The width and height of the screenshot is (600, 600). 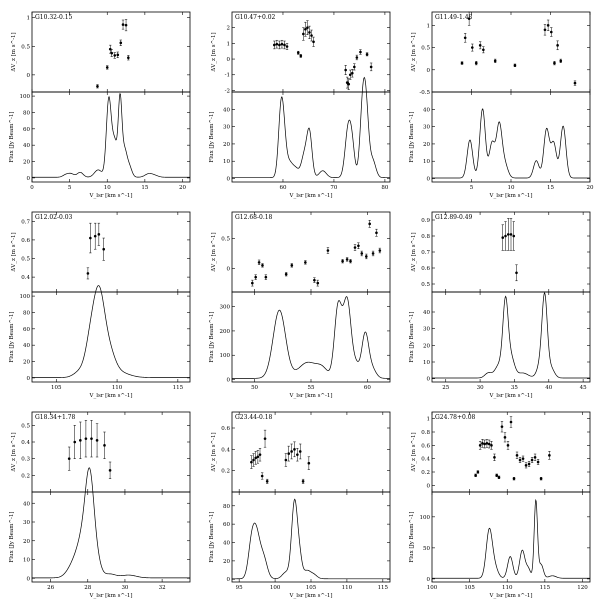 I want to click on xtick-label: 100, so click(x=432, y=588).